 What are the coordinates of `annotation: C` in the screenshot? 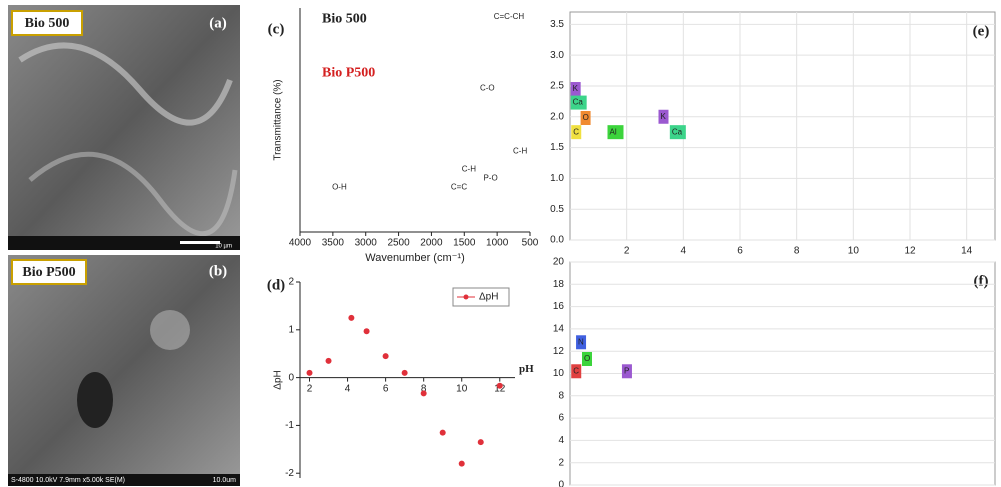 It's located at (576, 131).